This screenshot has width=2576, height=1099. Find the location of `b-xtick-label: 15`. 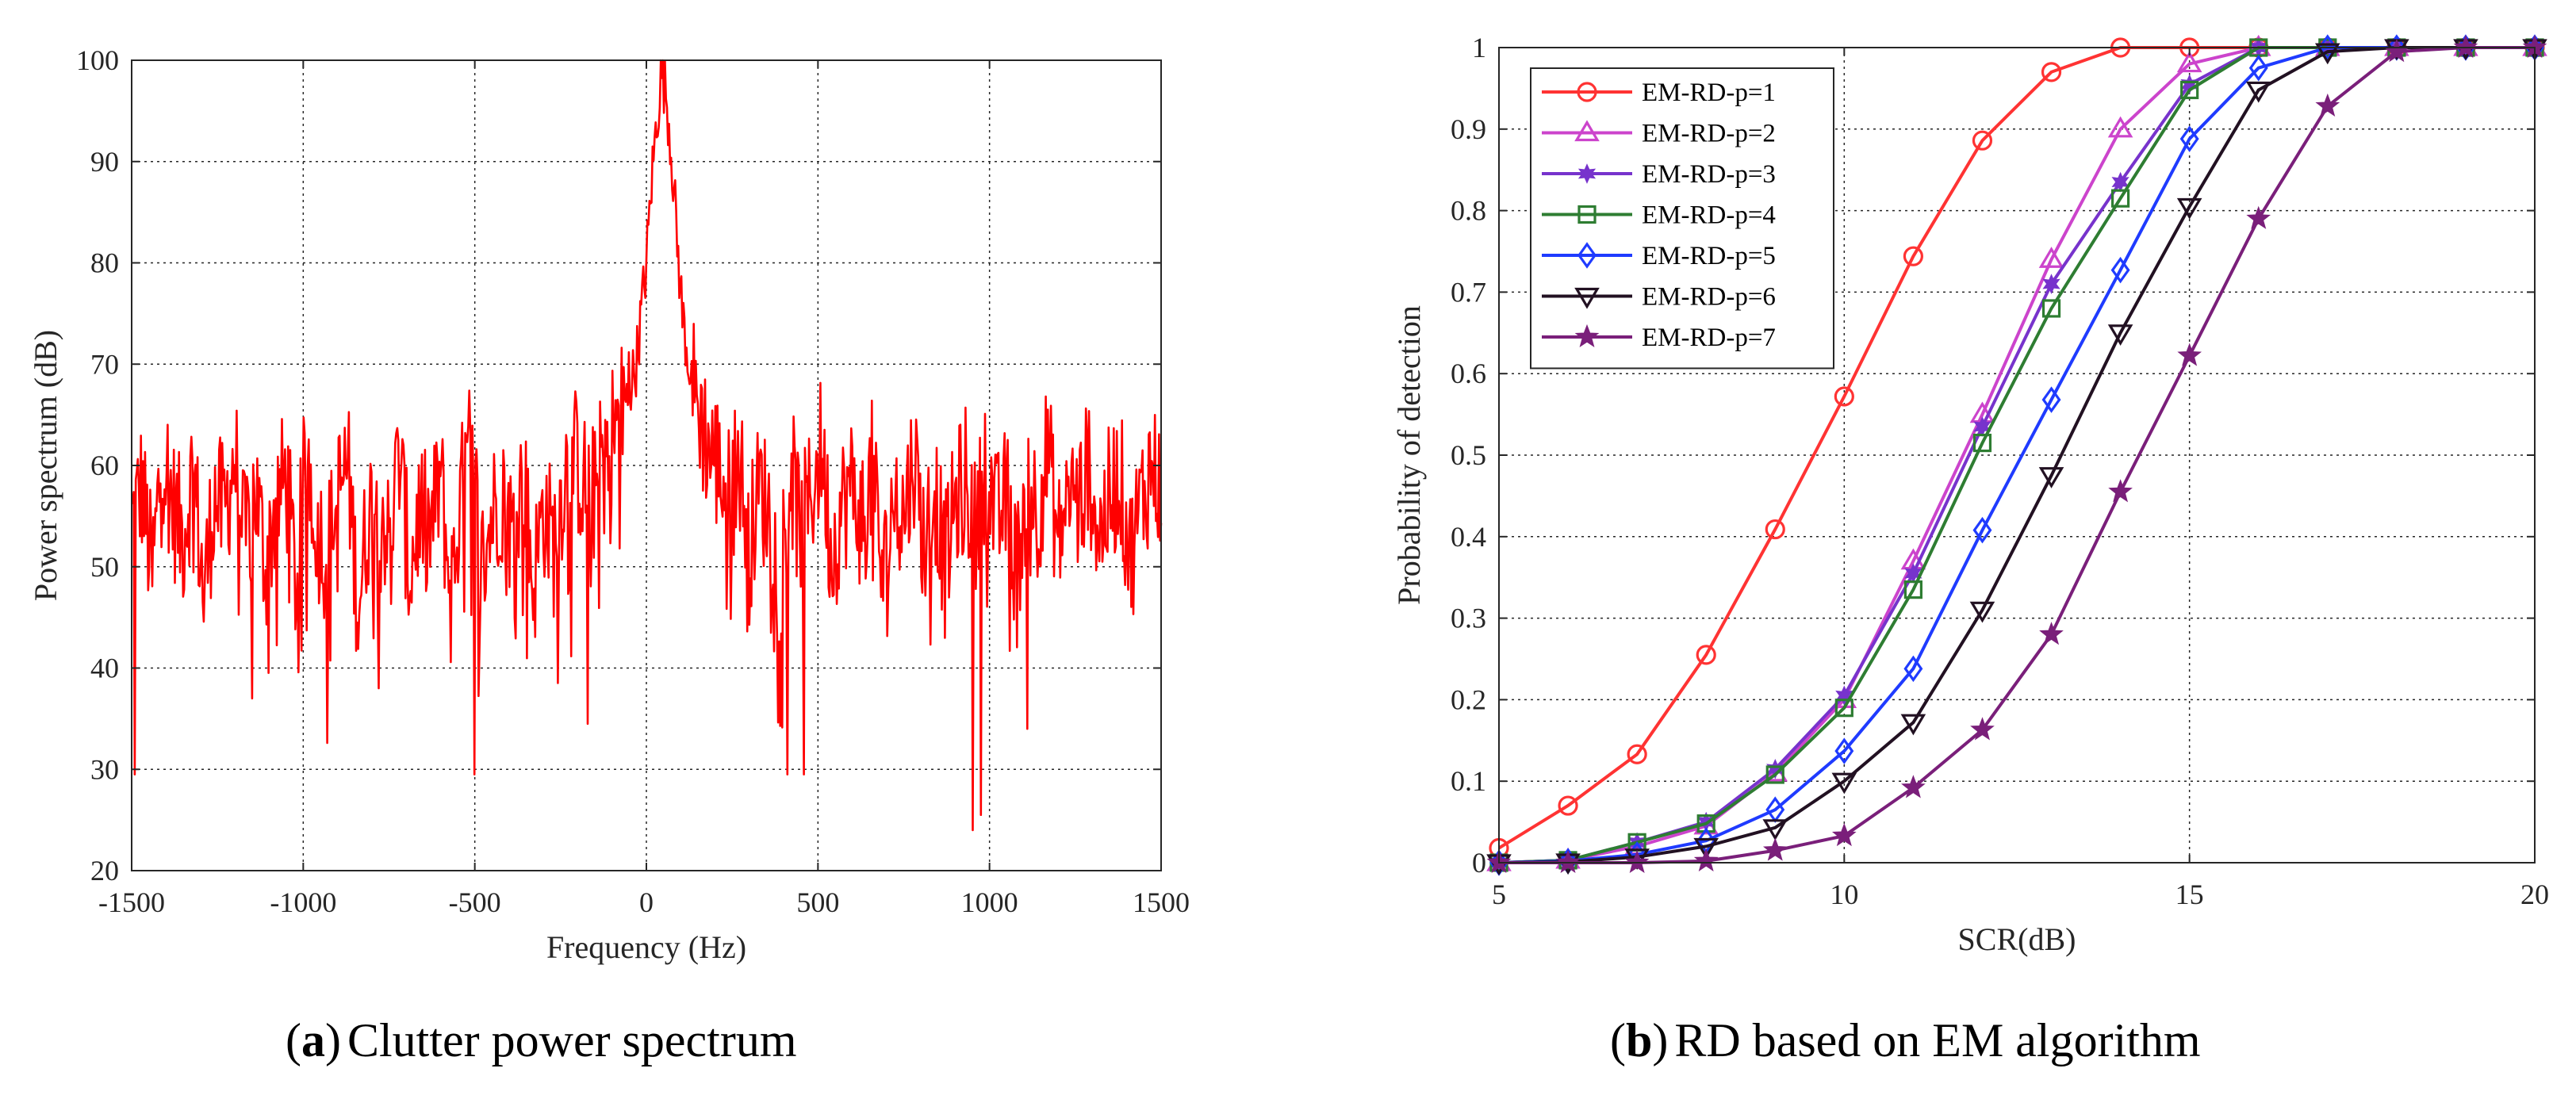

b-xtick-label: 15 is located at coordinates (2190, 894).